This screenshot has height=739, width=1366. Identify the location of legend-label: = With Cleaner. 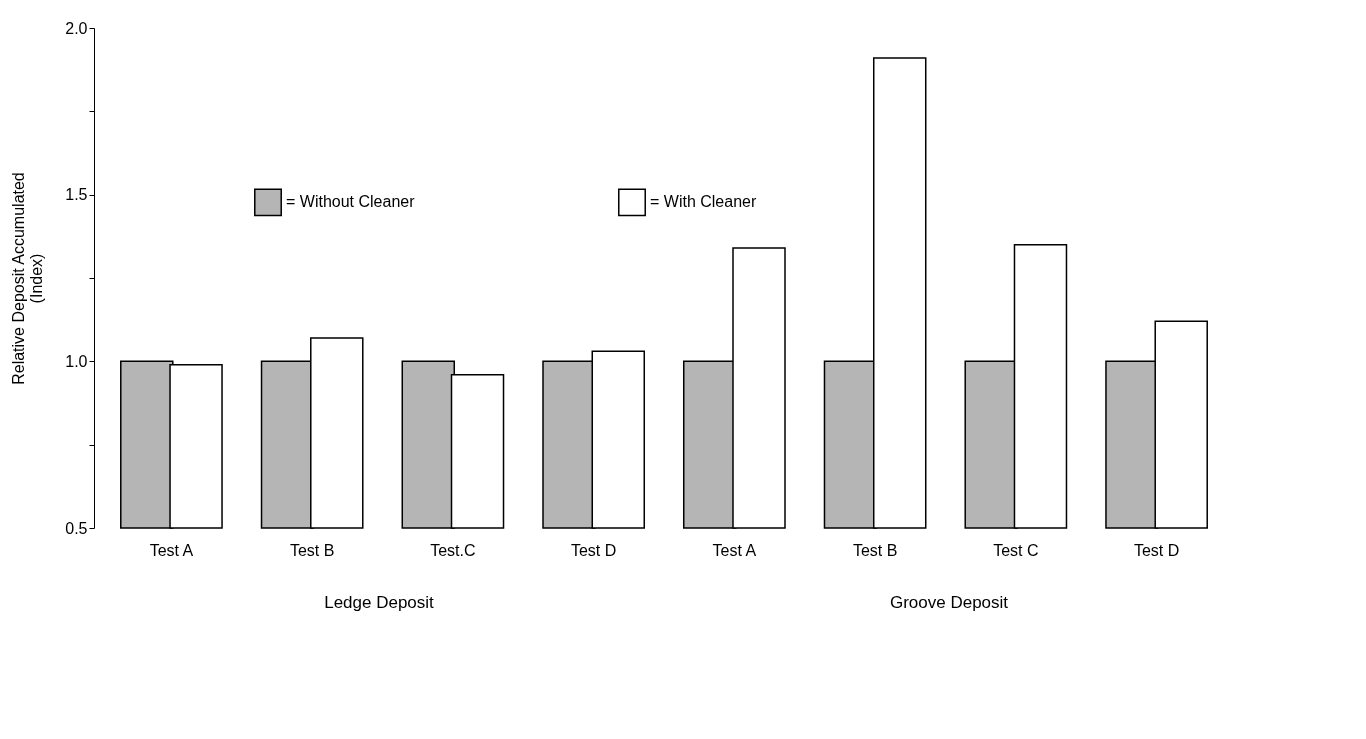
(703, 202).